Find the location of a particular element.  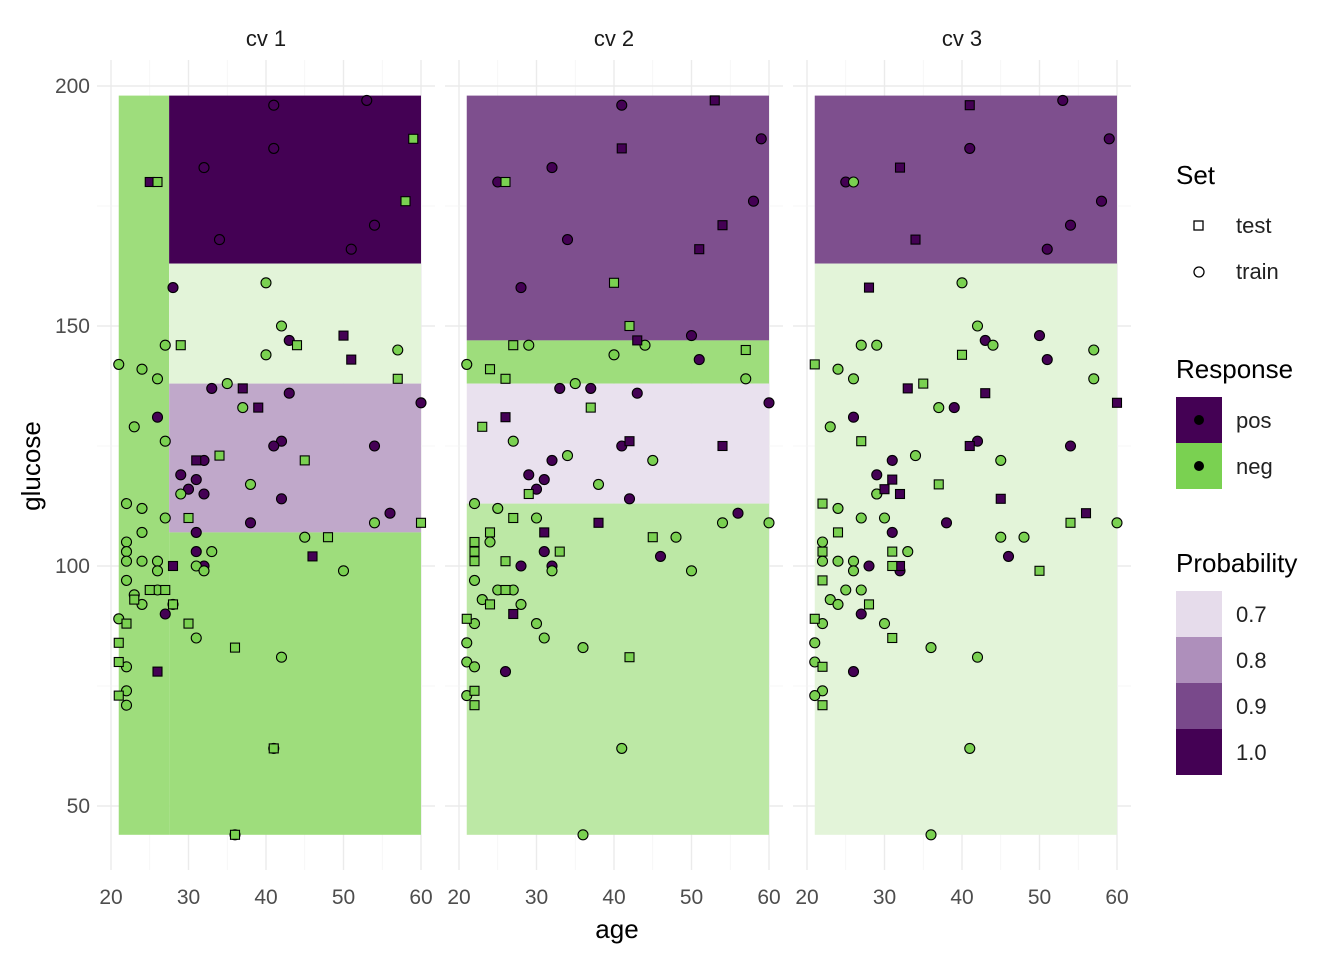

x-tick-label: 30 is located at coordinates (884, 897).